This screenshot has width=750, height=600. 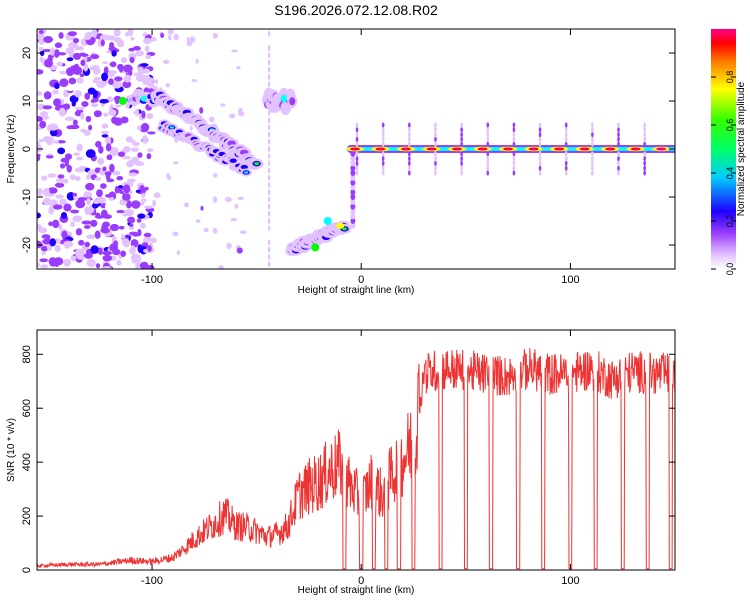 I want to click on spectrogram-y-label: Frequency (Hz), so click(x=11, y=149).